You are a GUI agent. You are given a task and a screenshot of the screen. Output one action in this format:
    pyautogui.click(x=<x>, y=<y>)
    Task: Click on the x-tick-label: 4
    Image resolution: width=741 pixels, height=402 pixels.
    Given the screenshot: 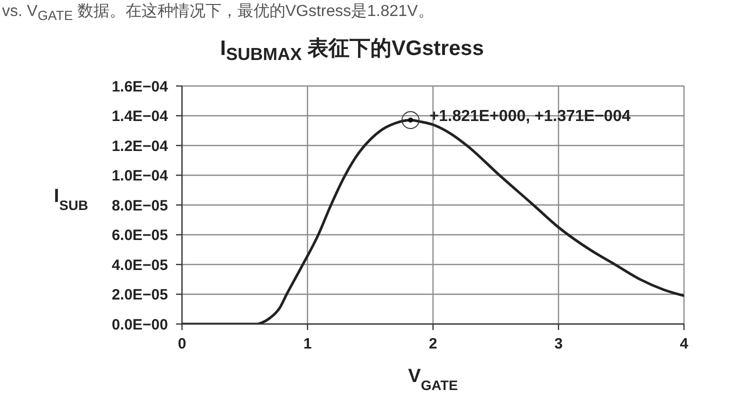 What is the action you would take?
    pyautogui.click(x=684, y=344)
    